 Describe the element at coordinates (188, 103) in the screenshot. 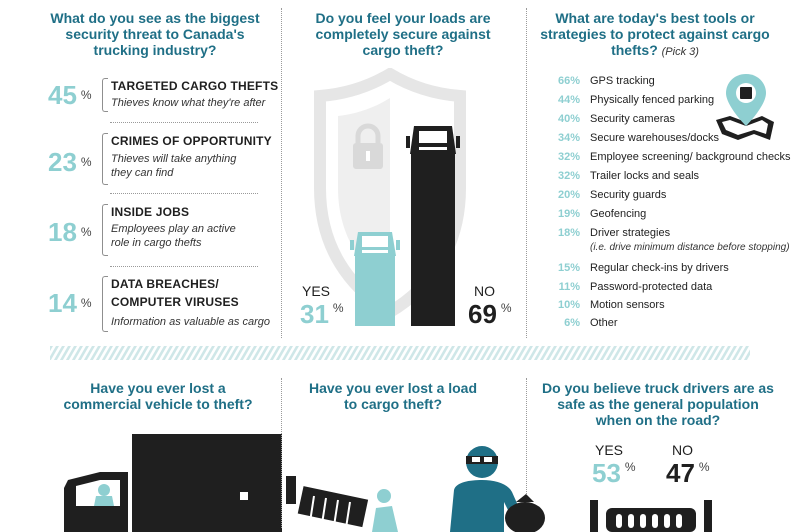

I see `threat-desc: Thieves know what they're after` at that location.